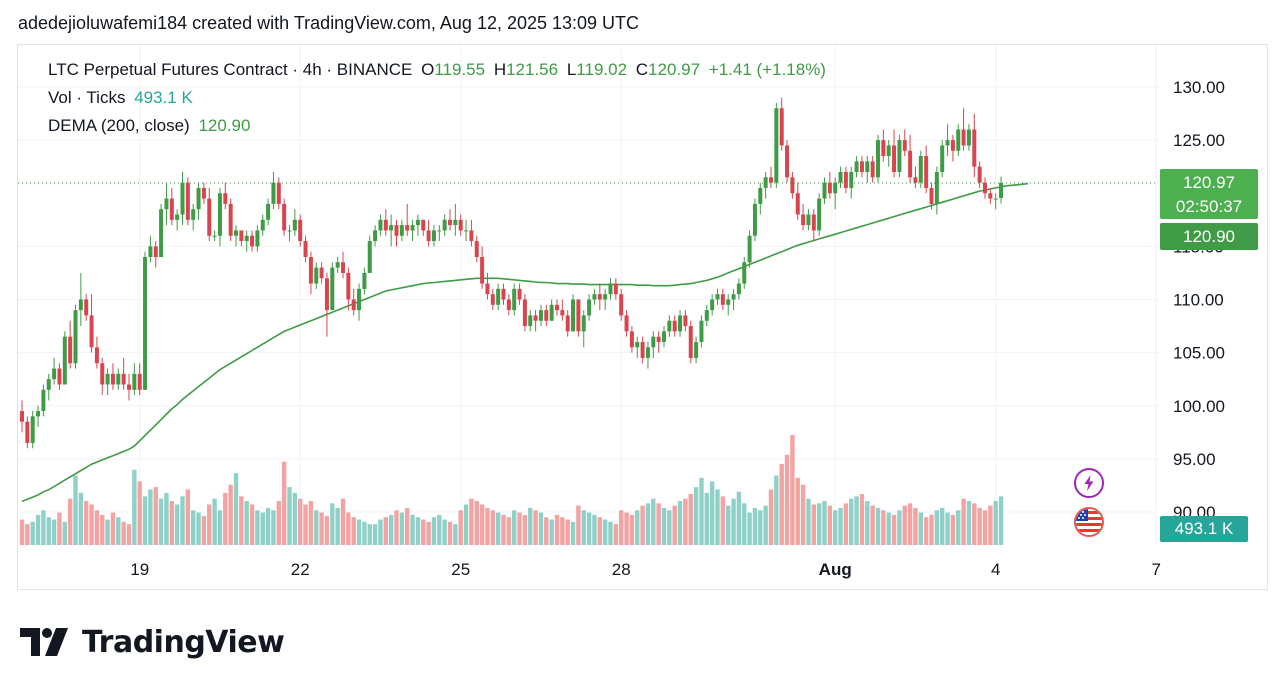 Image resolution: width=1284 pixels, height=690 pixels. I want to click on x-tick-label: 22, so click(300, 569).